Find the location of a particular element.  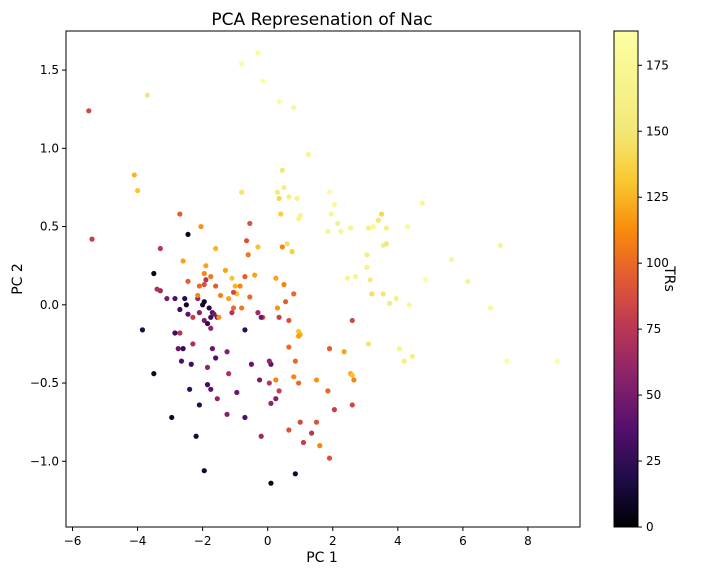

chart-title: PCA Represenation of Nac is located at coordinates (321, 20).